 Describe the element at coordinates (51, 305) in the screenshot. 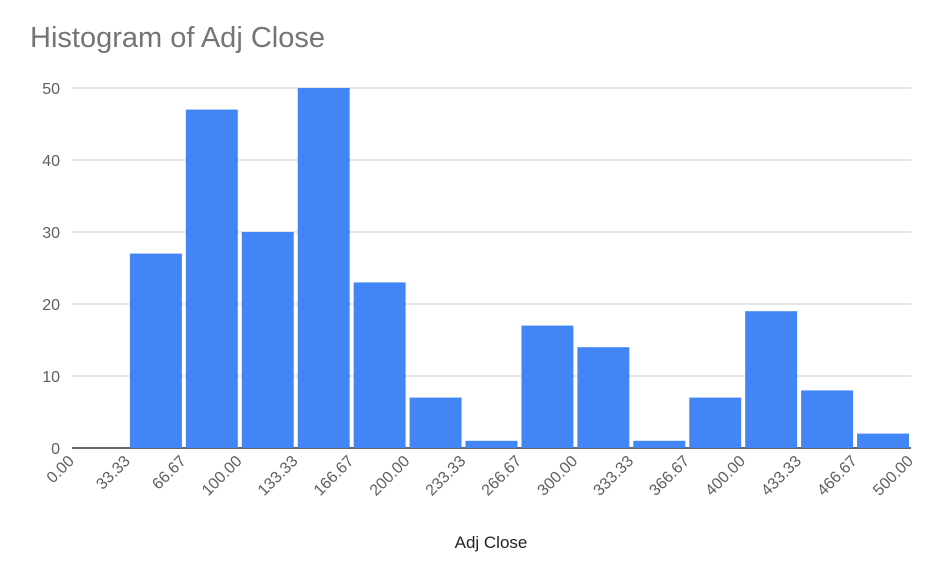

I see `y-tick-label: 20` at that location.